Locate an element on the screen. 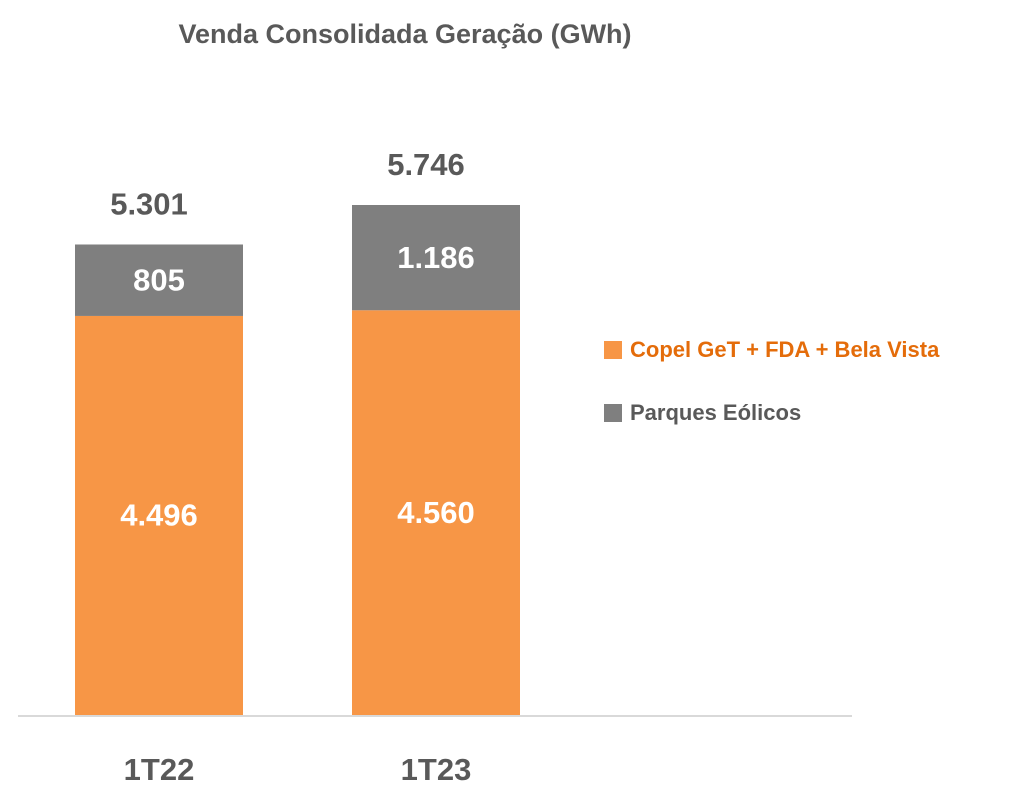  total-label: 5.746 is located at coordinates (426, 164).